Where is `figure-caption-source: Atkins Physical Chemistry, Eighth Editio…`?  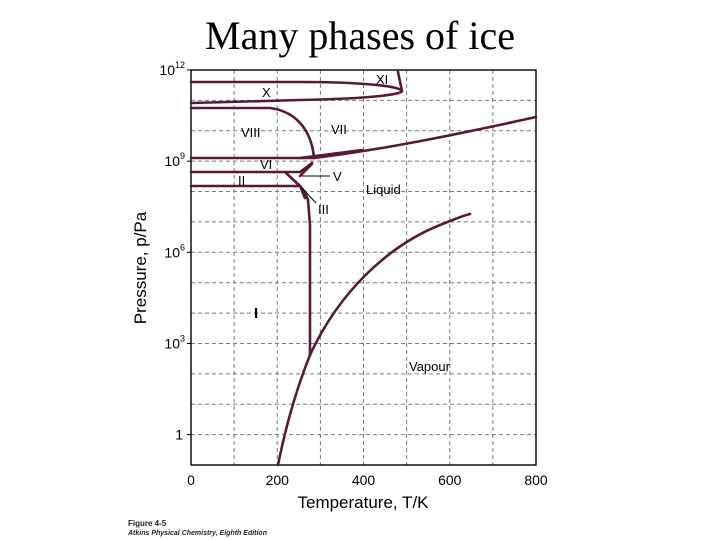
figure-caption-source: Atkins Physical Chemistry, Eighth Editio… is located at coordinates (197, 533).